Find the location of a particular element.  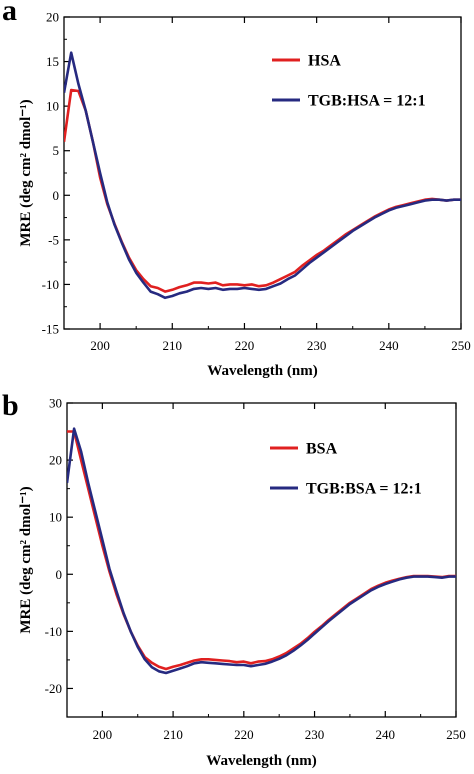

y-tick-label: -15 is located at coordinates (50, 329).